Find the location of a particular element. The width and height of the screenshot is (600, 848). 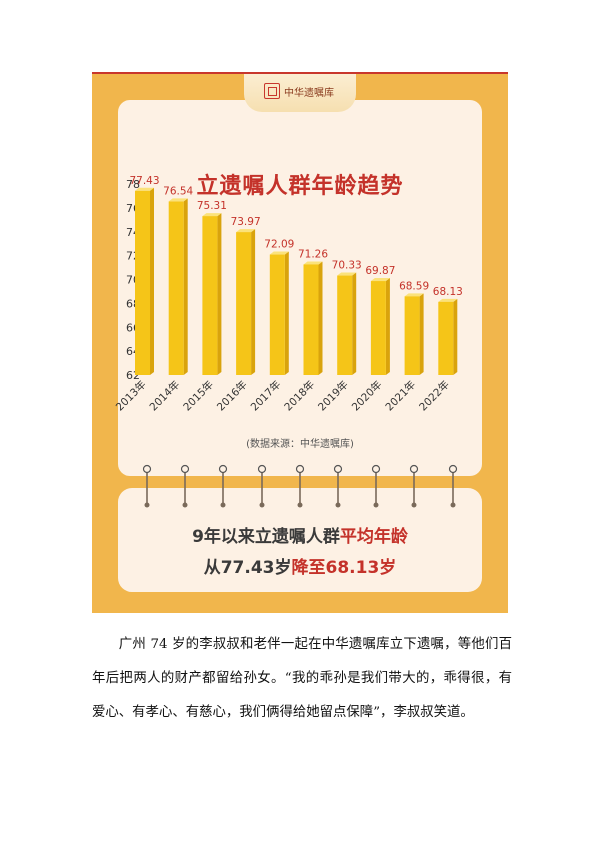

data-label: 68.59 is located at coordinates (414, 286).